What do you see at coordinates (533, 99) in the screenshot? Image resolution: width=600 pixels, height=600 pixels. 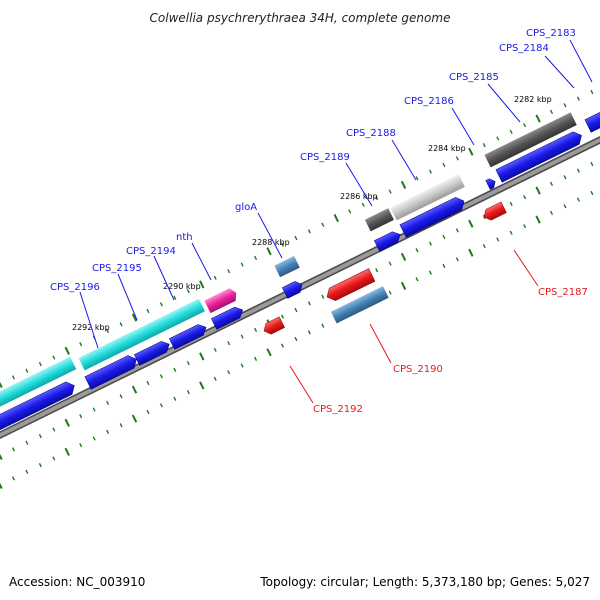 I see `tick-label: 2282 kbp` at bounding box center [533, 99].